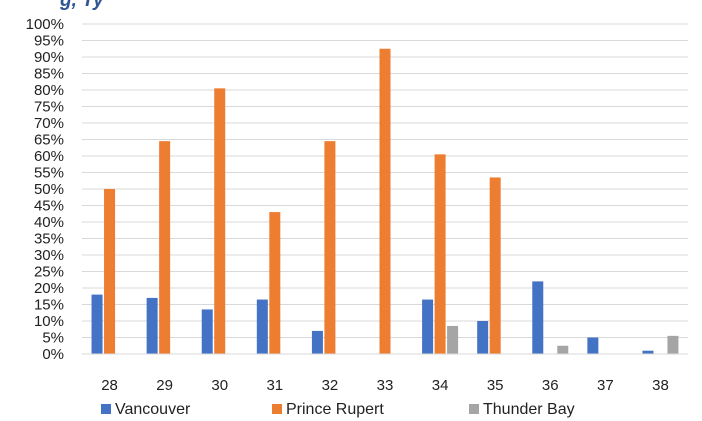 Image resolution: width=702 pixels, height=421 pixels. What do you see at coordinates (49, 123) in the screenshot?
I see `y-tick-label: 70%` at bounding box center [49, 123].